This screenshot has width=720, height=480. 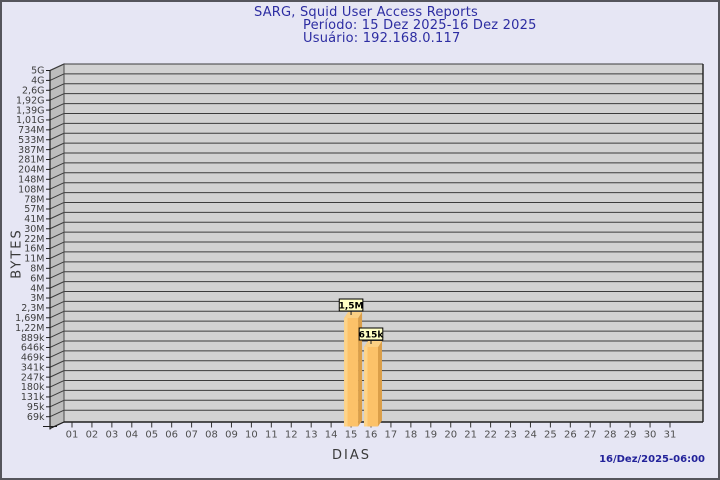 I want to click on x-tick-label: 07, so click(x=191, y=435).